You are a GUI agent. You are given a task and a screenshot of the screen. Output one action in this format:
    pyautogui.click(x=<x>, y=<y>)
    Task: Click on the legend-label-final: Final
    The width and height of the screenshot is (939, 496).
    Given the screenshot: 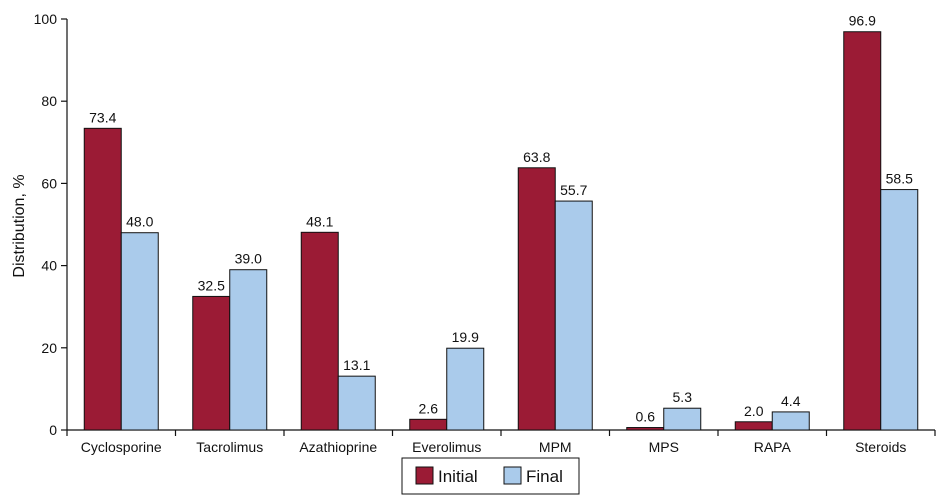 What is the action you would take?
    pyautogui.click(x=544, y=476)
    